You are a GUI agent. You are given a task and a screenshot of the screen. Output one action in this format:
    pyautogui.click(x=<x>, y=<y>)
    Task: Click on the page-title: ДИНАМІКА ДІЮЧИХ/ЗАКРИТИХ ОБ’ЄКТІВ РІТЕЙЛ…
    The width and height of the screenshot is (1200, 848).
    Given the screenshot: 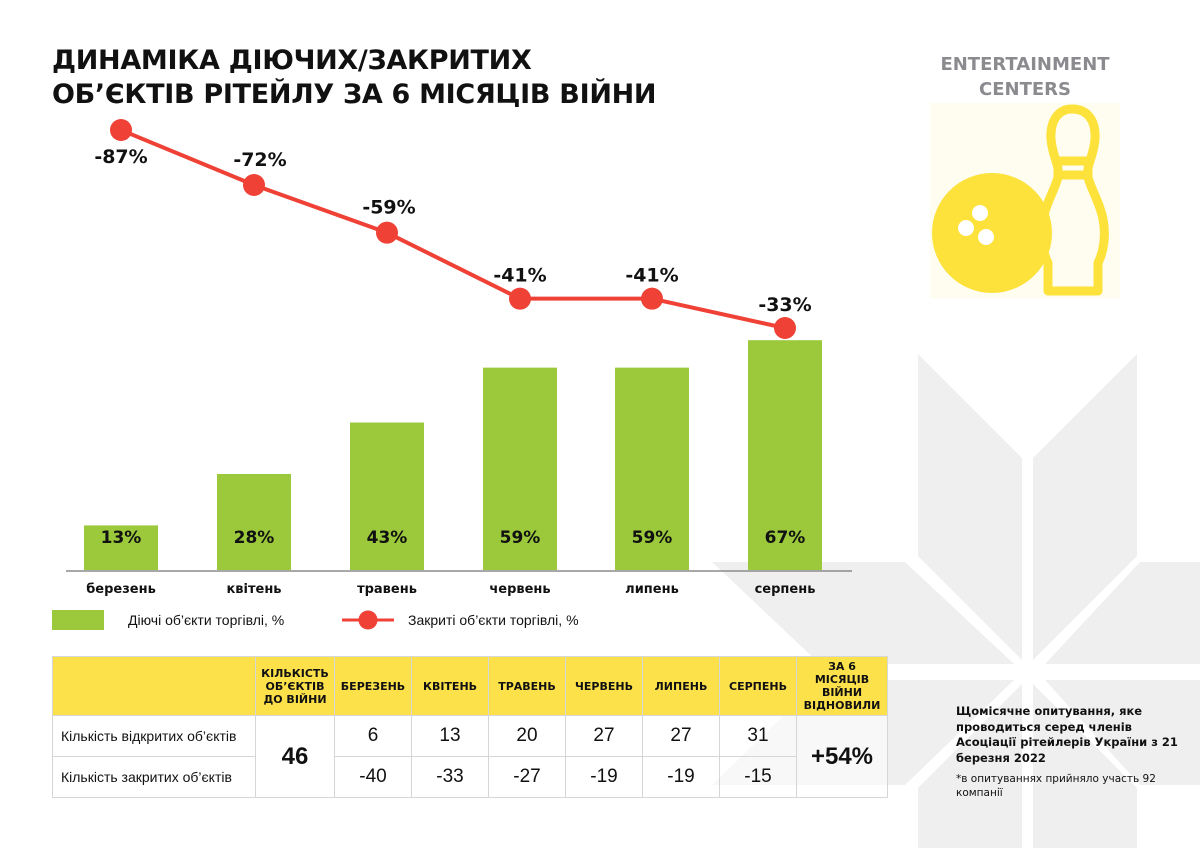 What is the action you would take?
    pyautogui.click(x=354, y=78)
    